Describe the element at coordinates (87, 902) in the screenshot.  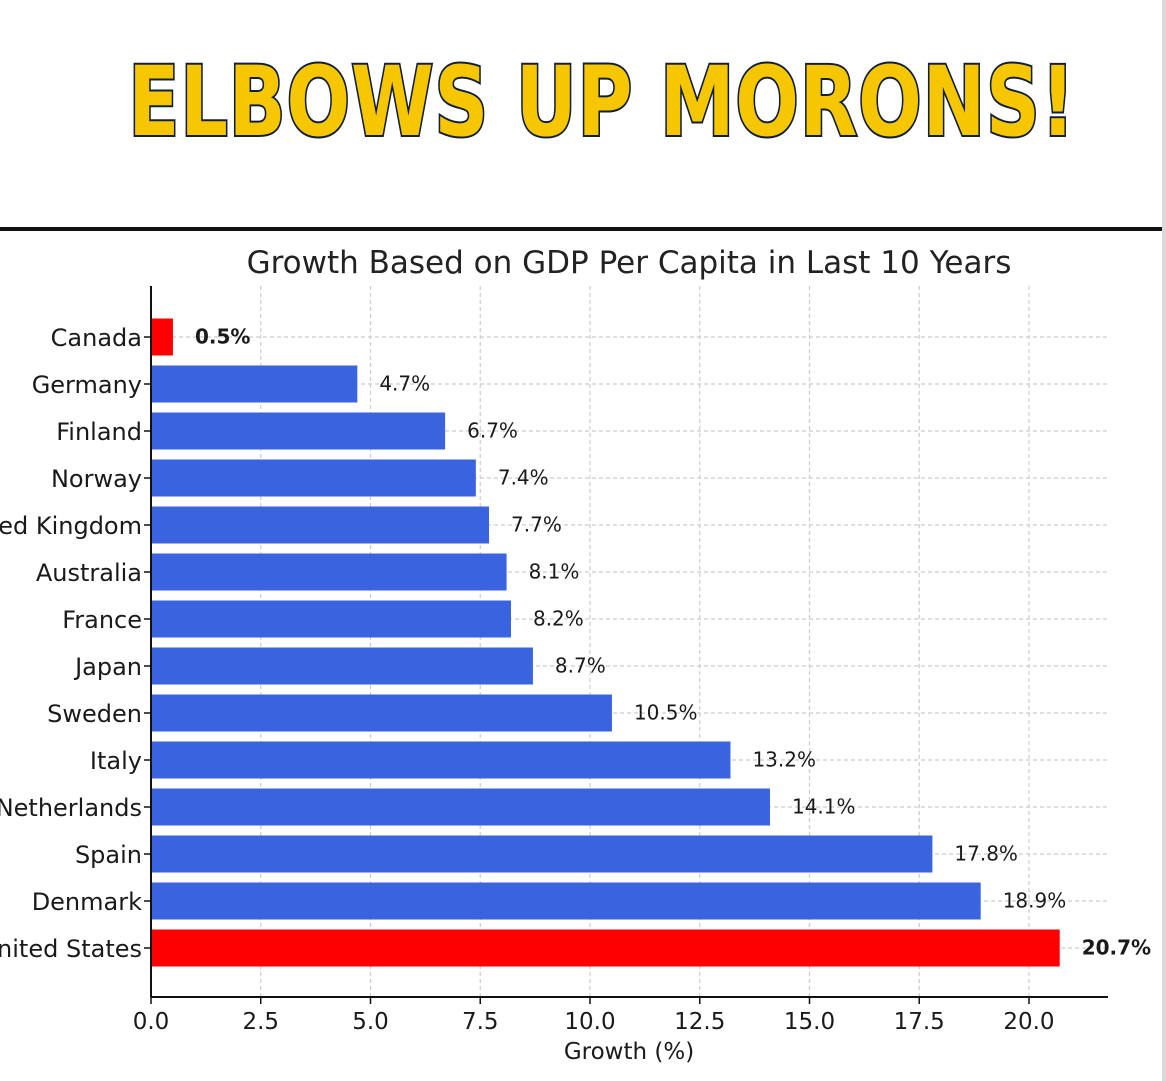
I see `category-label: Denmark` at that location.